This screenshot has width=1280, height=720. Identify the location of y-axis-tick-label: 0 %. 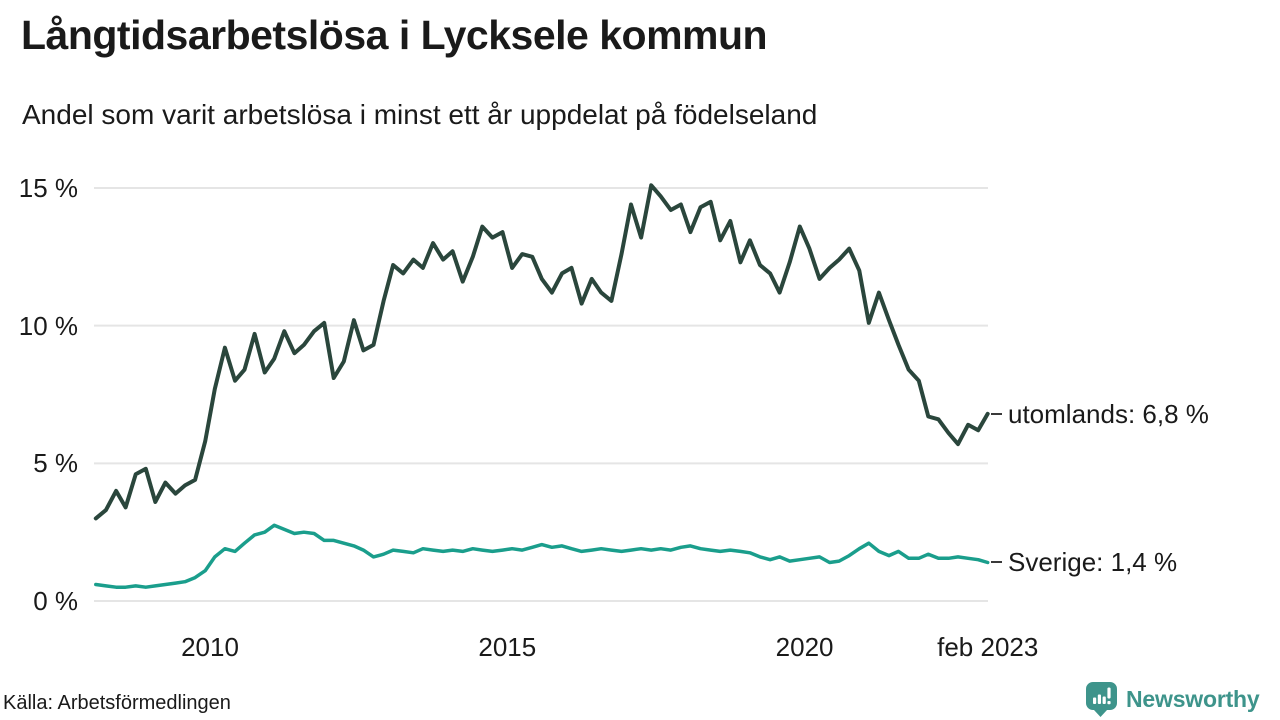
(55, 601).